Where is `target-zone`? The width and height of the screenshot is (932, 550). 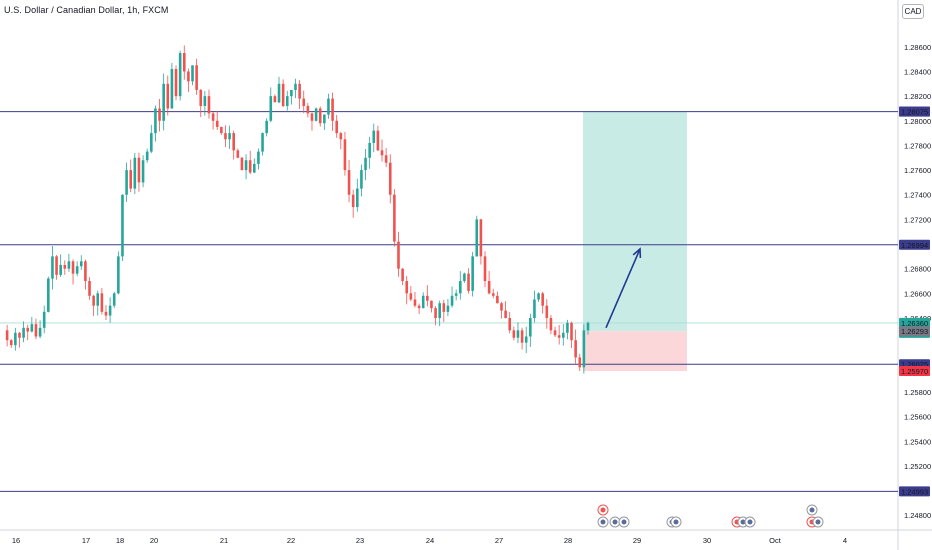 target-zone is located at coordinates (635, 221).